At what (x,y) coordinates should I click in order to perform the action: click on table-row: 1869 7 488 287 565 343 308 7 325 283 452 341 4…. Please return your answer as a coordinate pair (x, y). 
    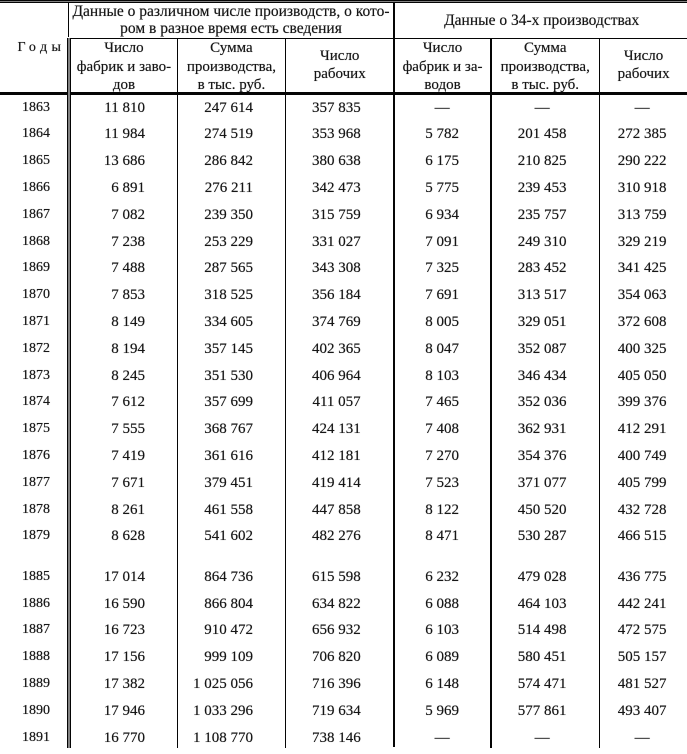
    Looking at the image, I should click on (343, 268).